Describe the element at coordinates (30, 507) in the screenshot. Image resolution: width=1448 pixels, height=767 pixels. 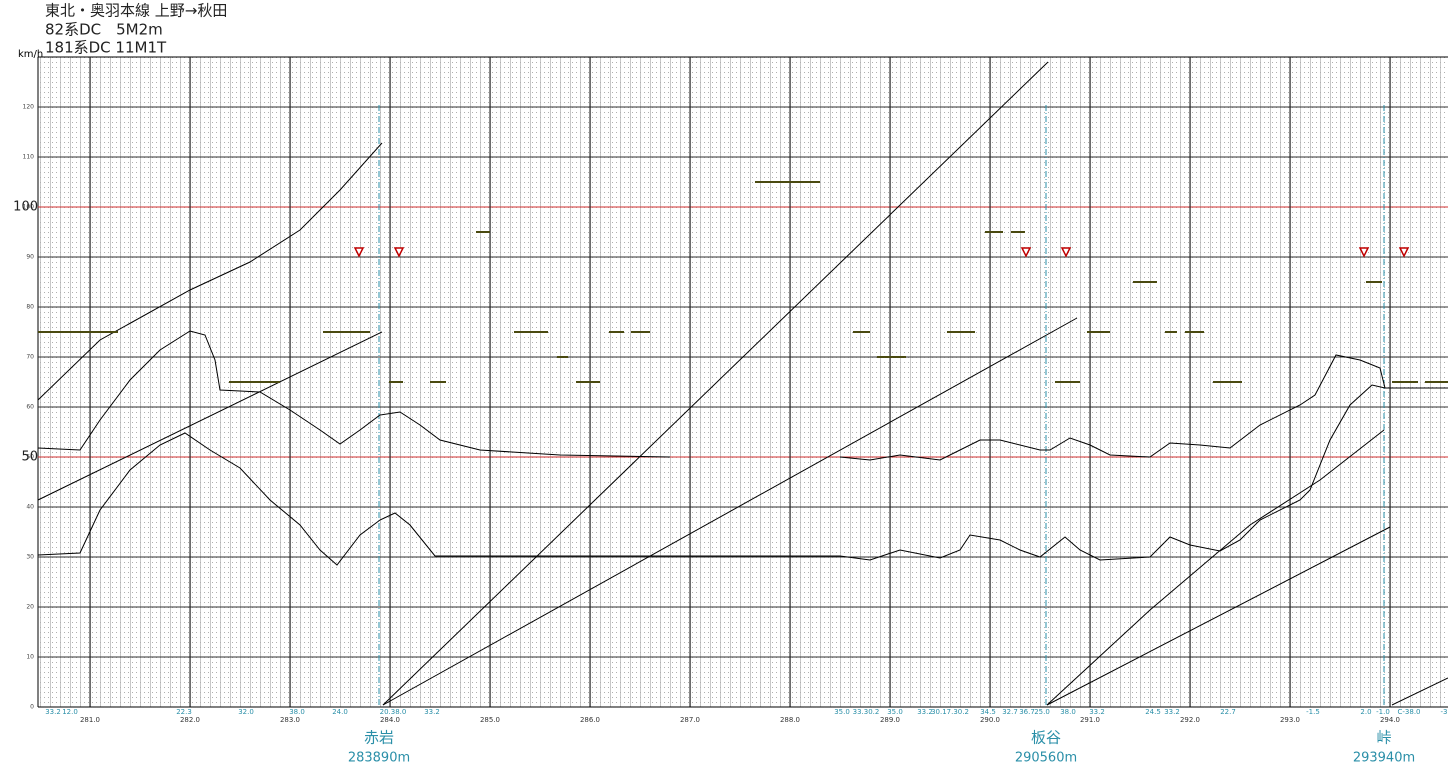
I see `y-tick-label: 40` at that location.